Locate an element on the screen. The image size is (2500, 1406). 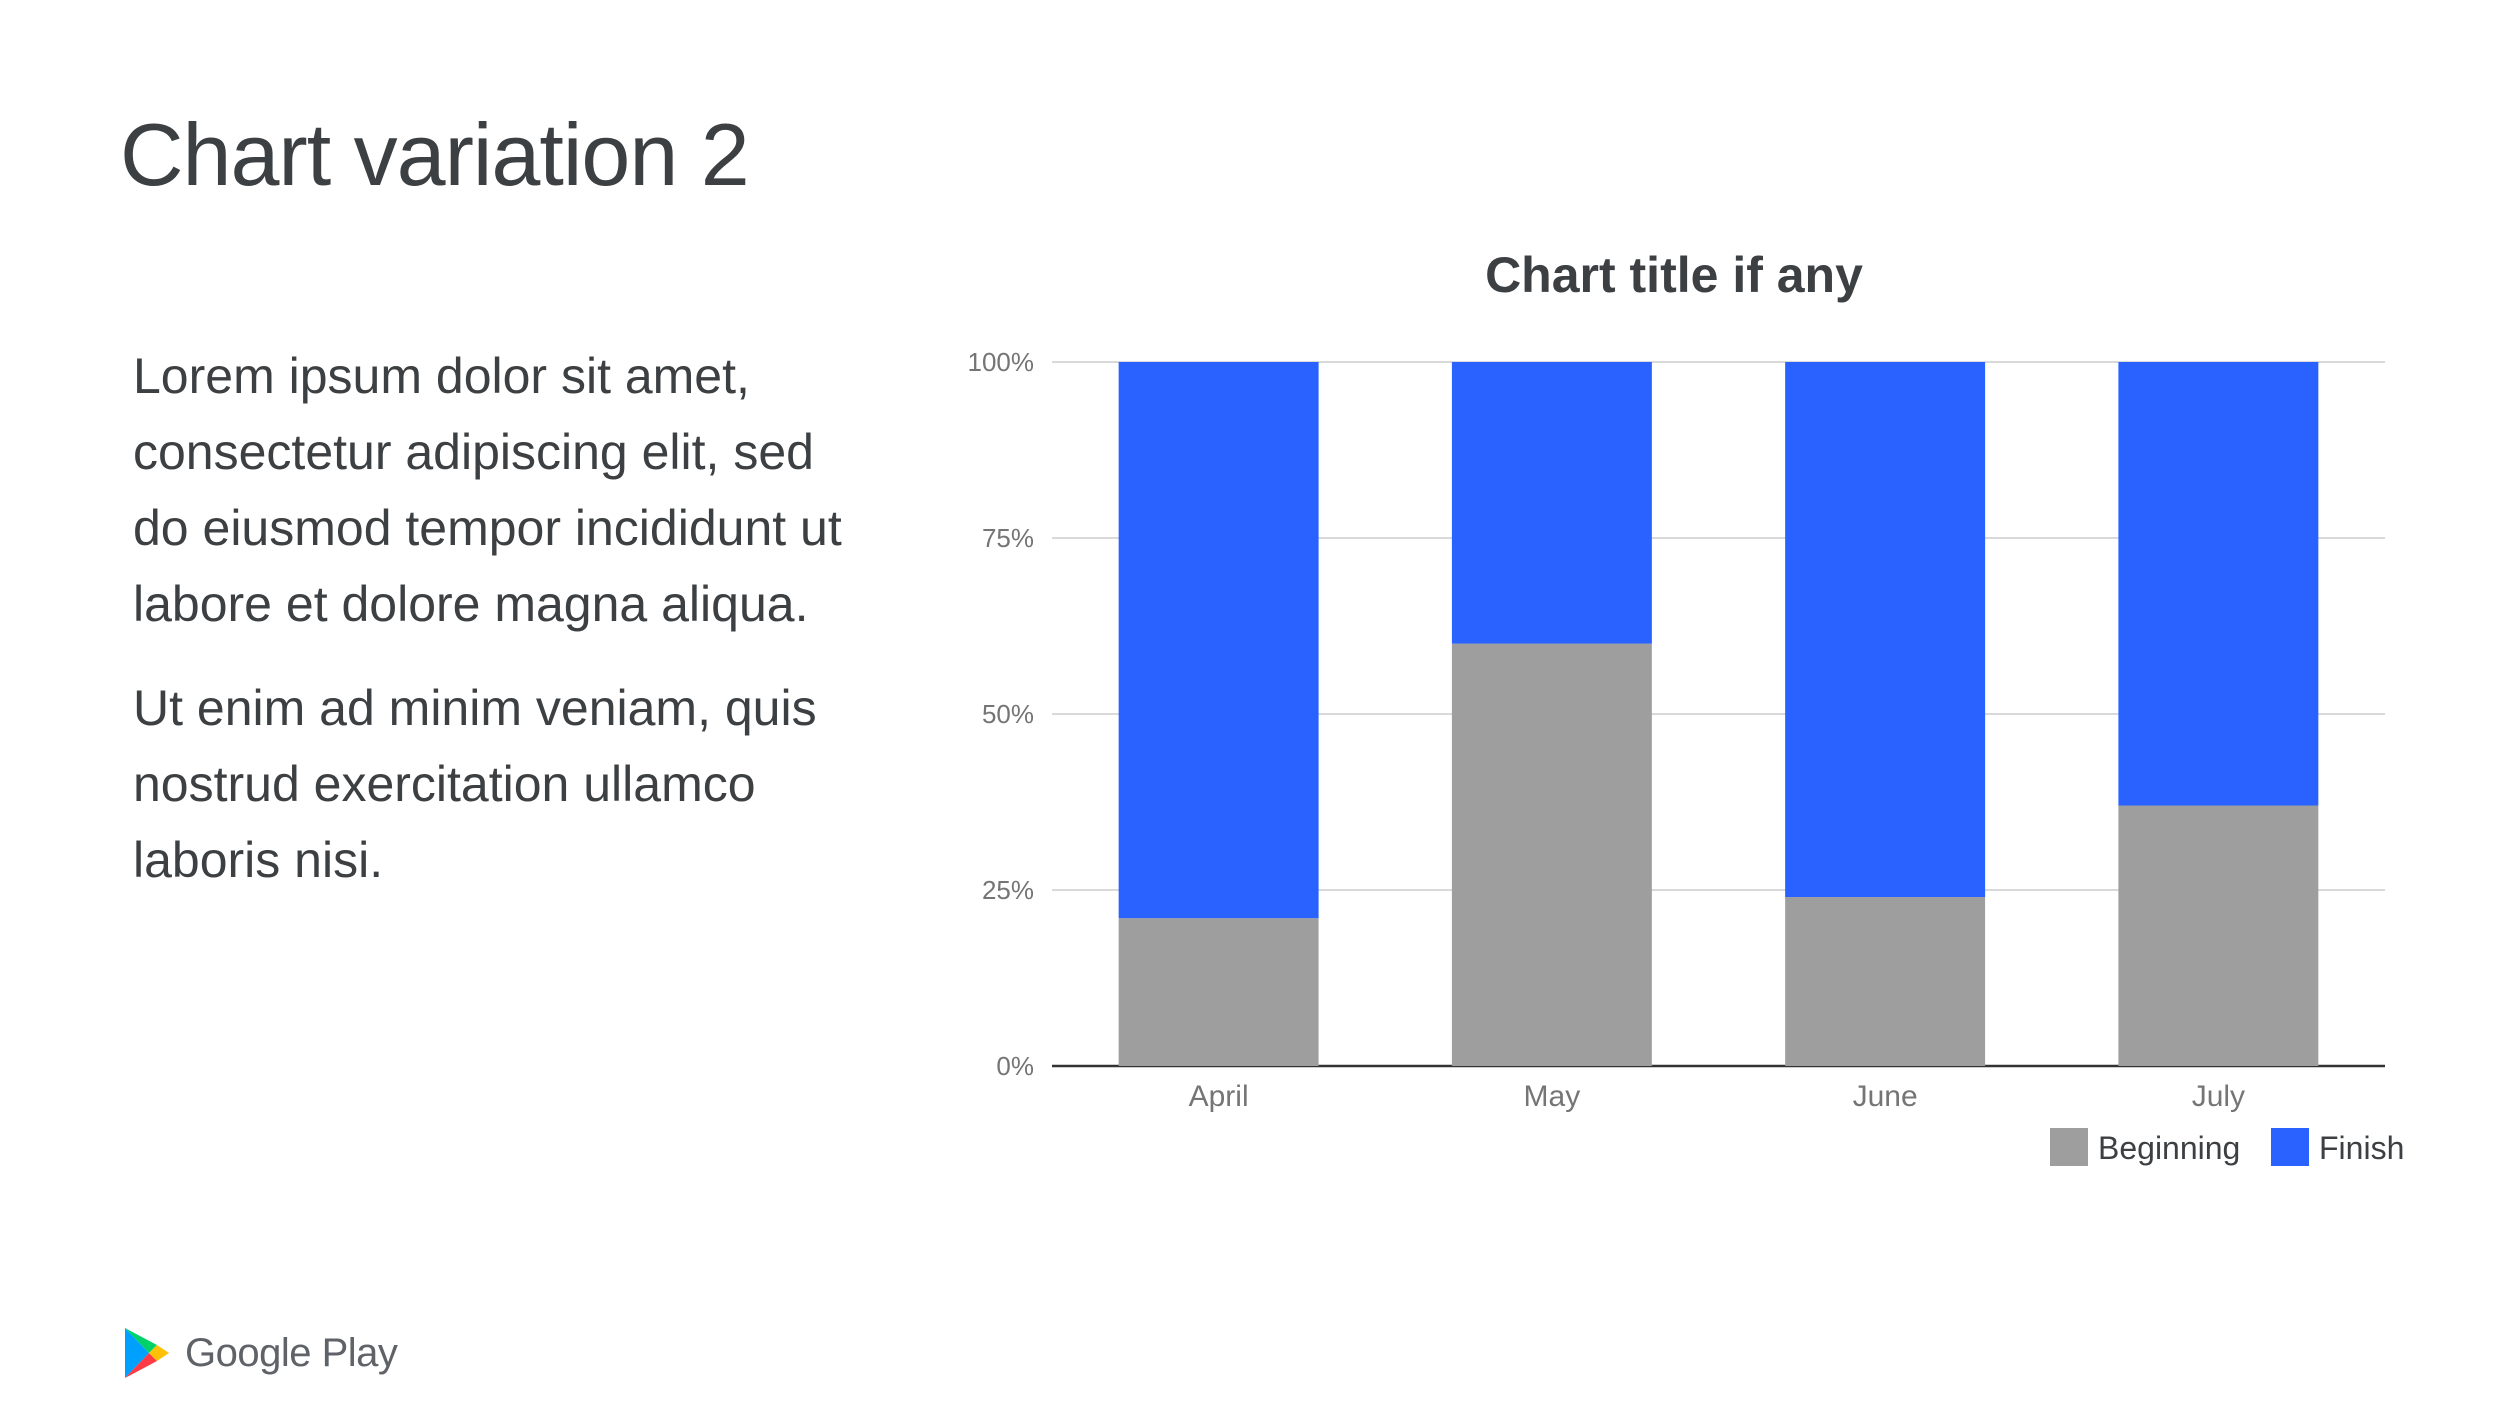
x-tick-label: April is located at coordinates (1219, 1096).